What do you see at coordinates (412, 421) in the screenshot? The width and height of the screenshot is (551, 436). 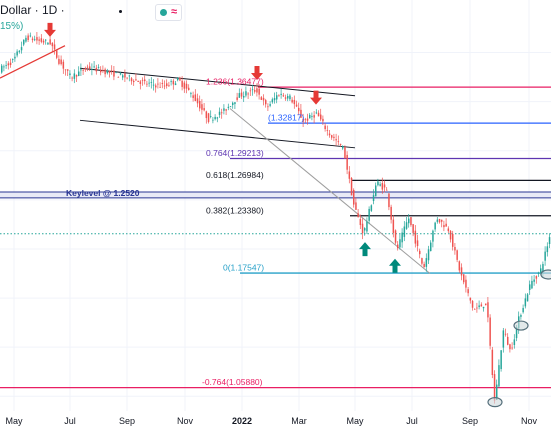 I see `x-axis-tick-label: Jul` at bounding box center [412, 421].